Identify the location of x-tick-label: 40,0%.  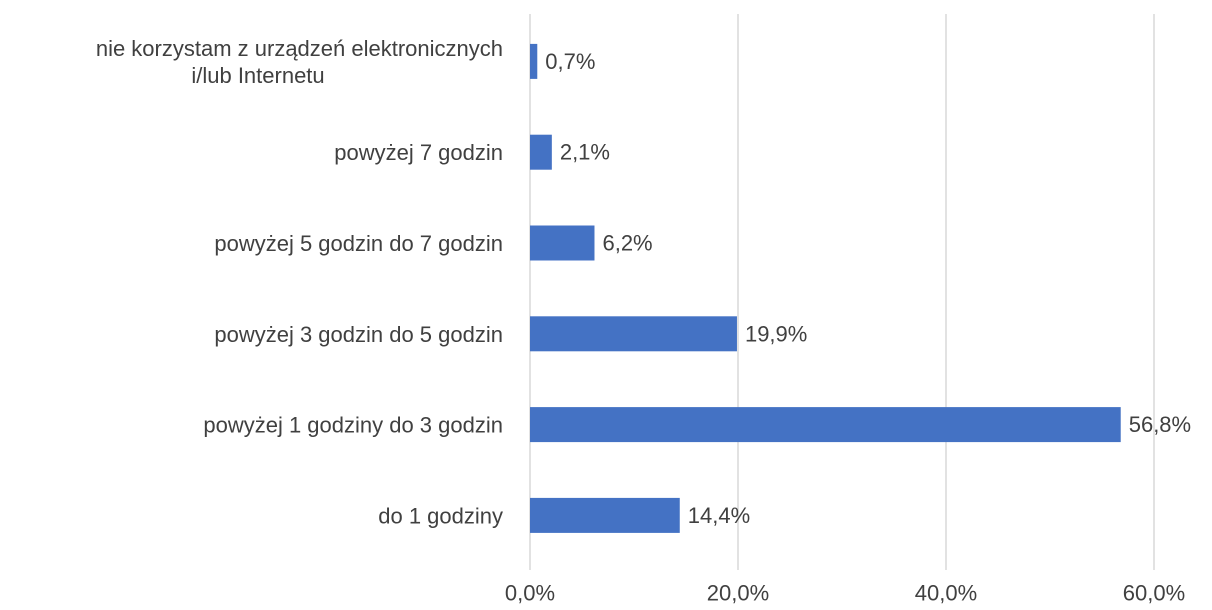
(946, 593).